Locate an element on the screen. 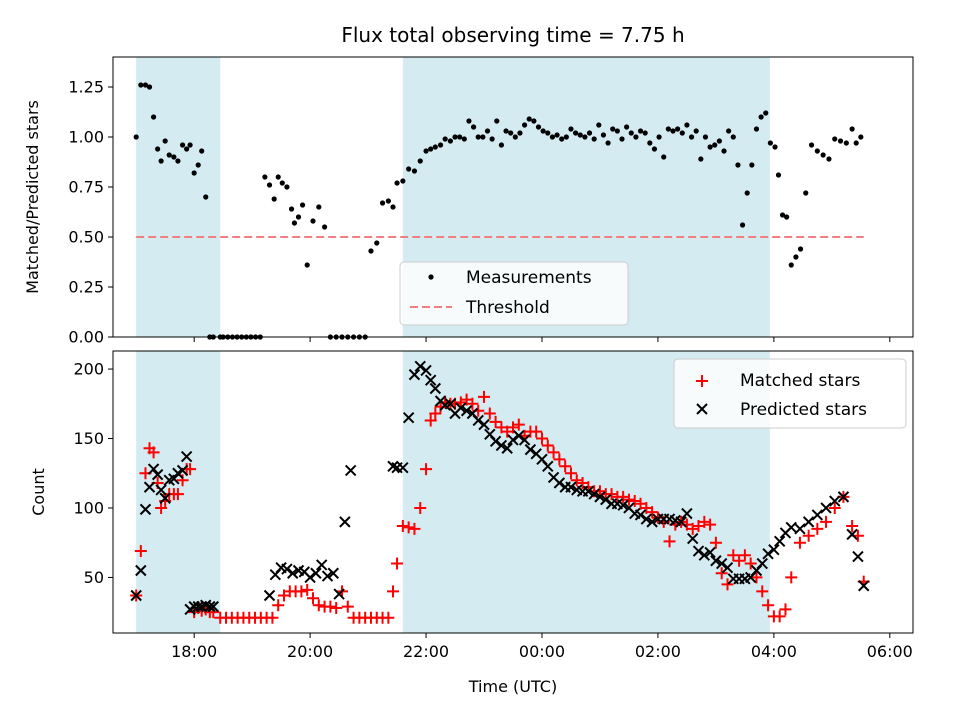 The width and height of the screenshot is (960, 720). bottom-legend: Matched stars Predicted stars is located at coordinates (790, 393).